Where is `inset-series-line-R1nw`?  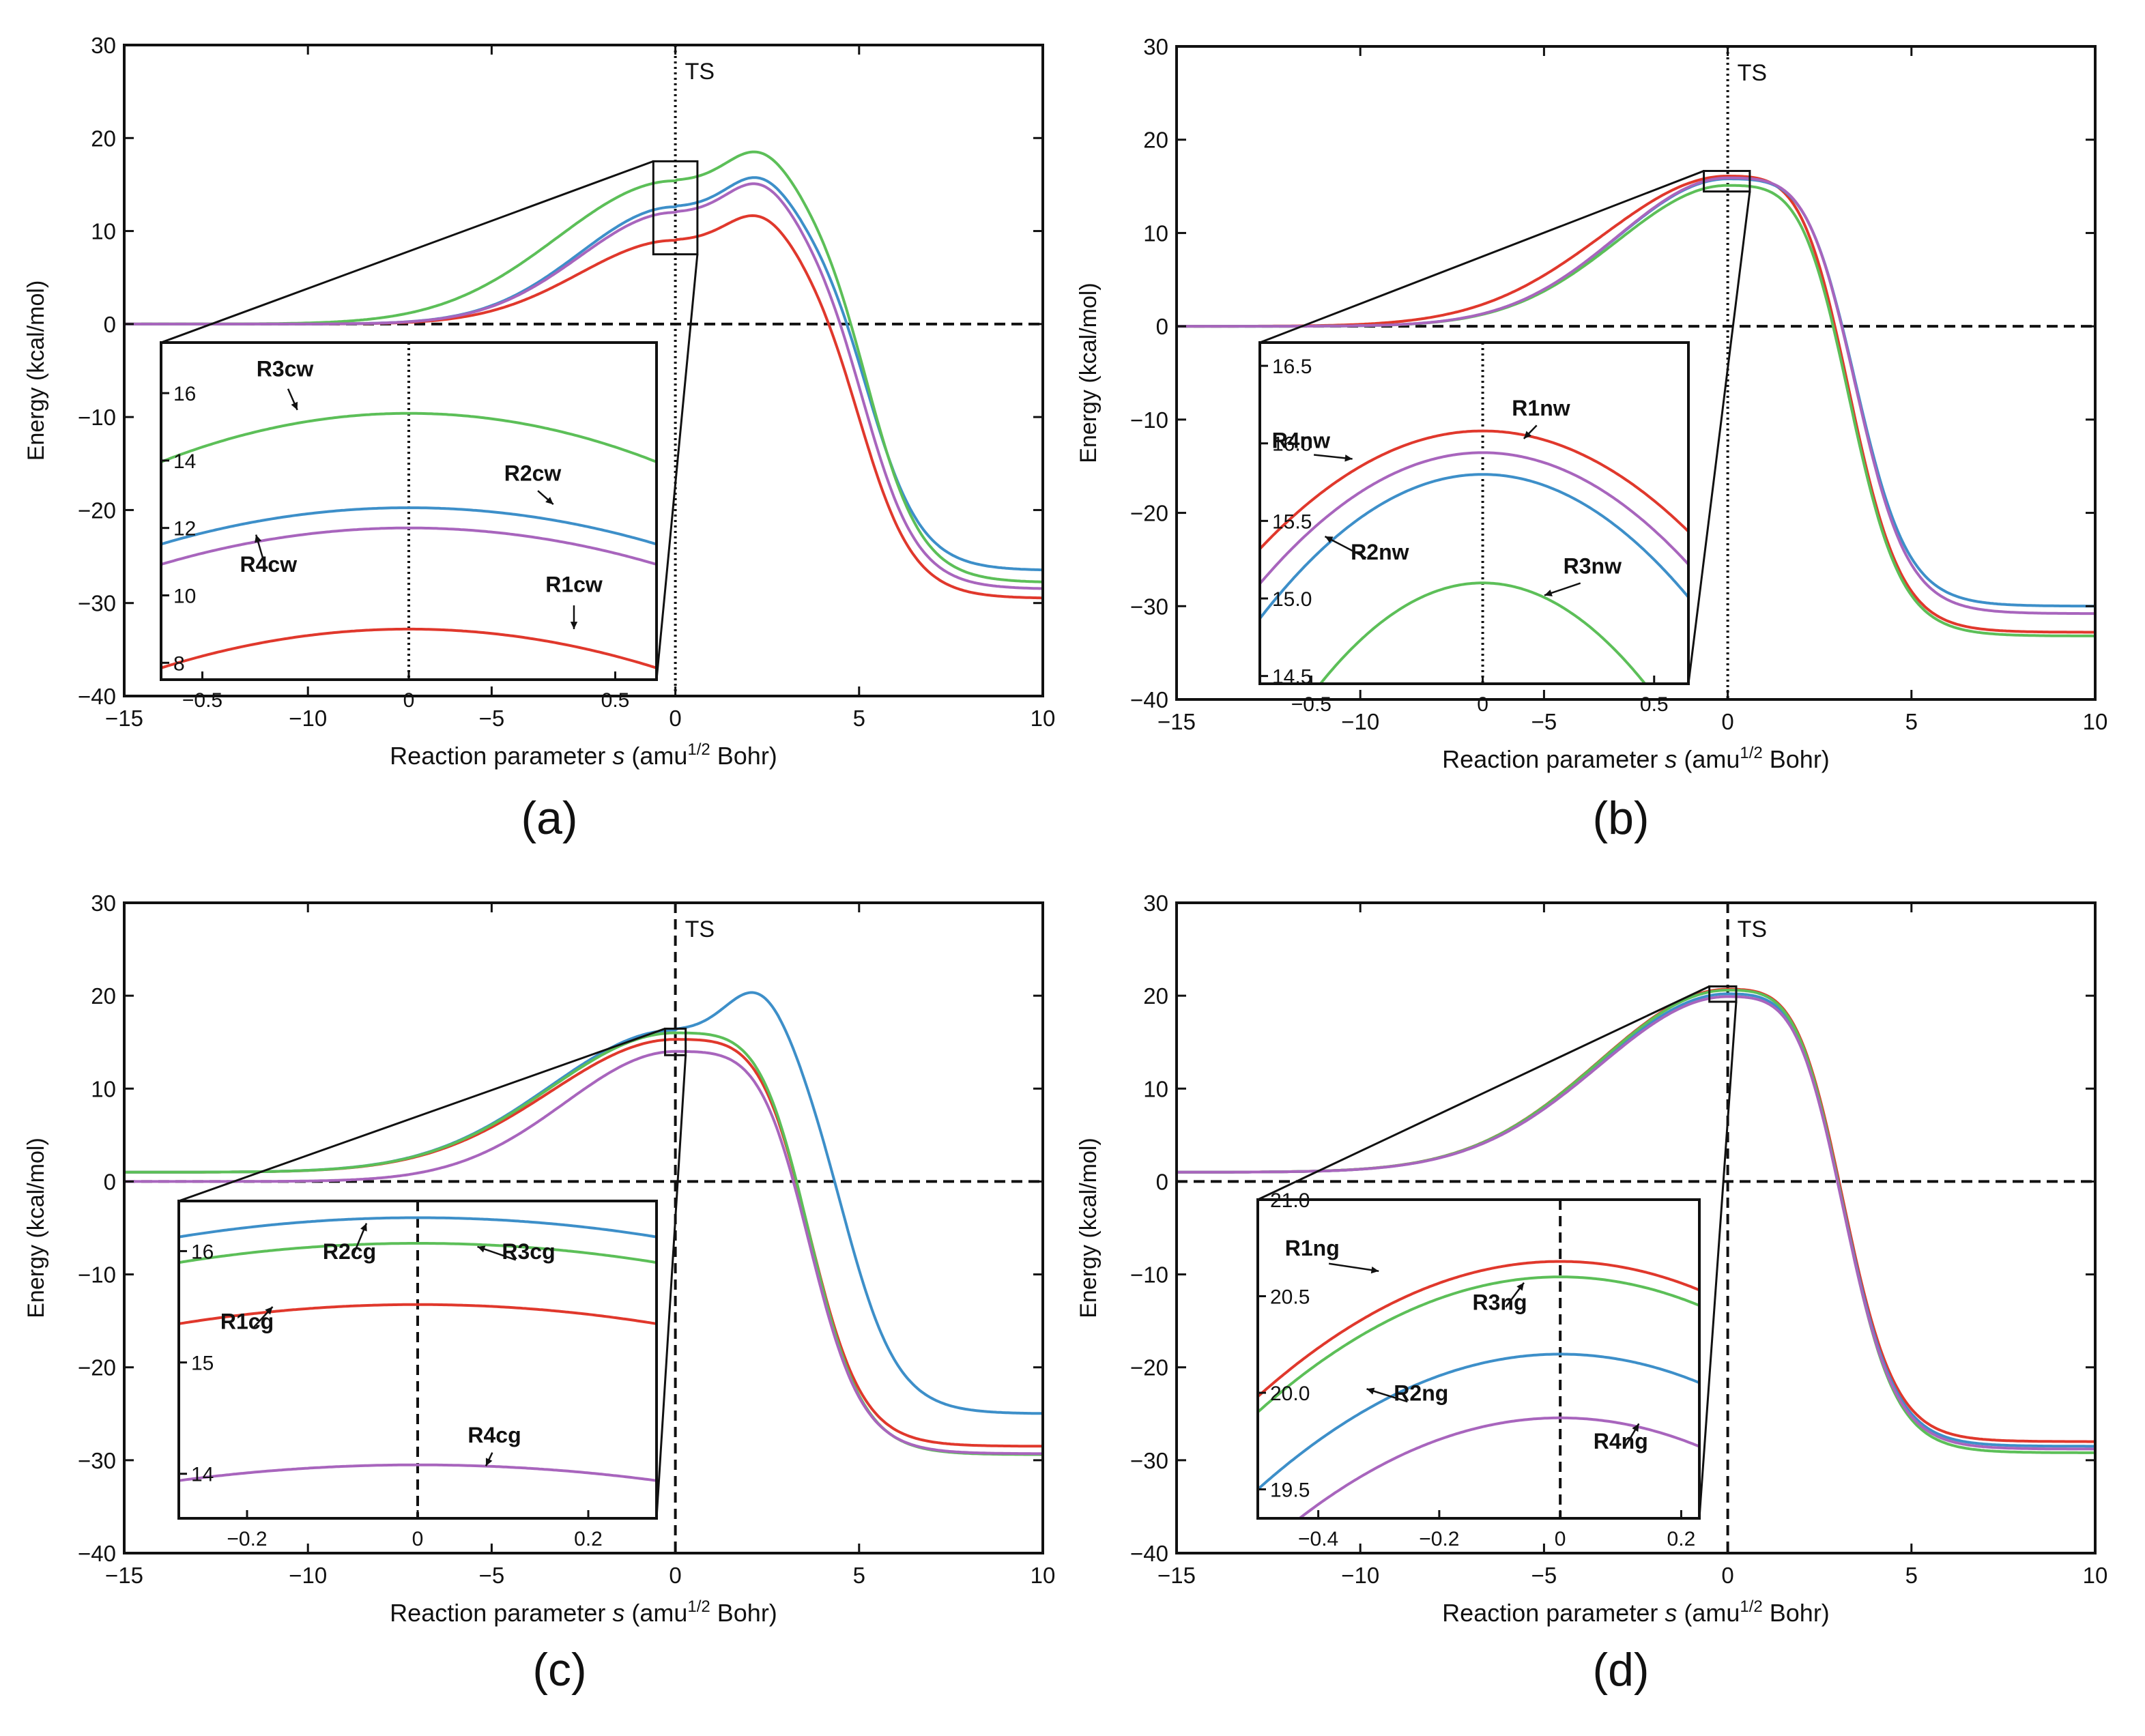
inset-series-line-R1nw is located at coordinates (1474, 489).